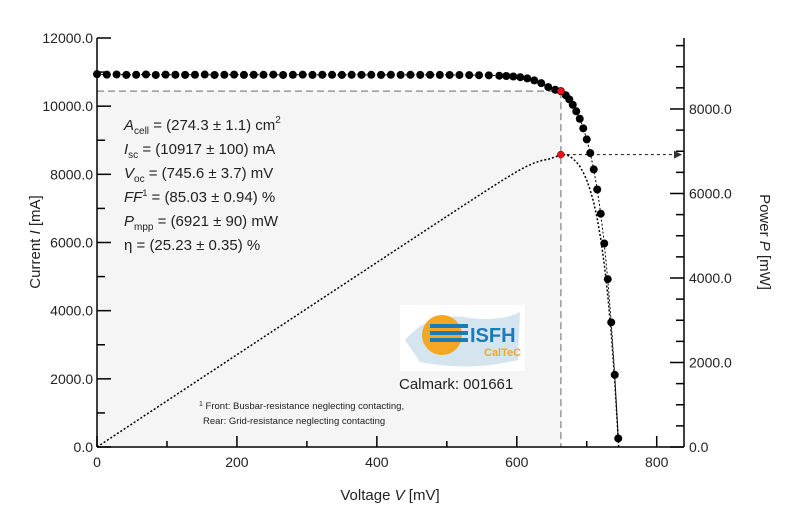 The image size is (800, 515). Describe the element at coordinates (201, 223) in the screenshot. I see `stat-line: Pmpp = (6921 ± 90) mW` at that location.